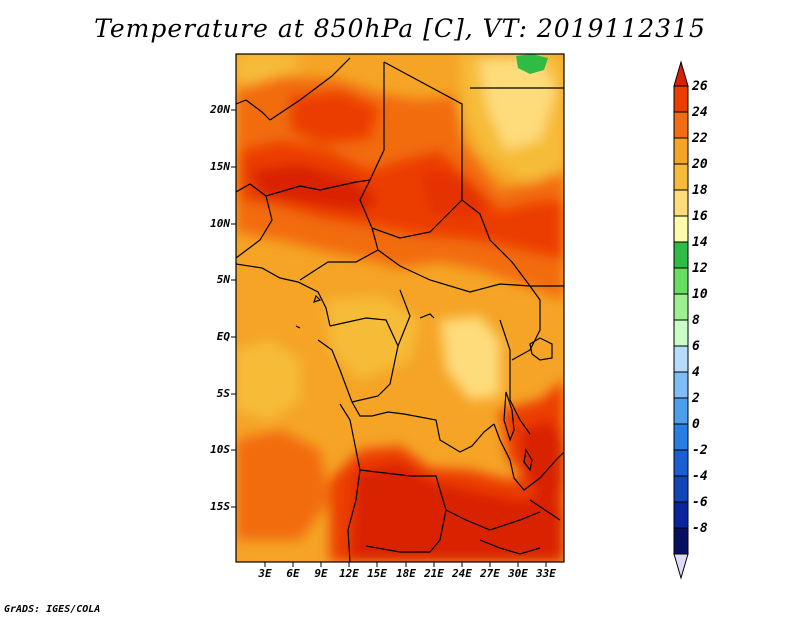  I want to click on lon-tick-label: 9E, so click(321, 573).